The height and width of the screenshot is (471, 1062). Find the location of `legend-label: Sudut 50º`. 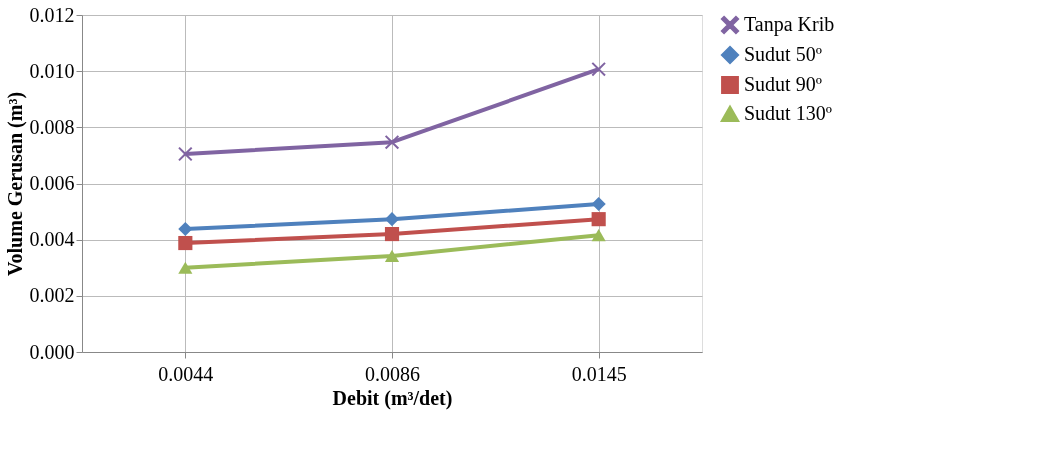

legend-label: Sudut 50º is located at coordinates (783, 54).